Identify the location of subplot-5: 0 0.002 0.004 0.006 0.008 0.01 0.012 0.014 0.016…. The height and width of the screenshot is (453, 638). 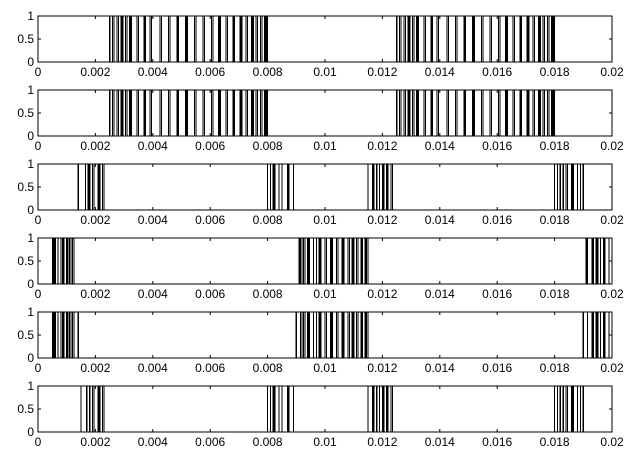
(320, 340).